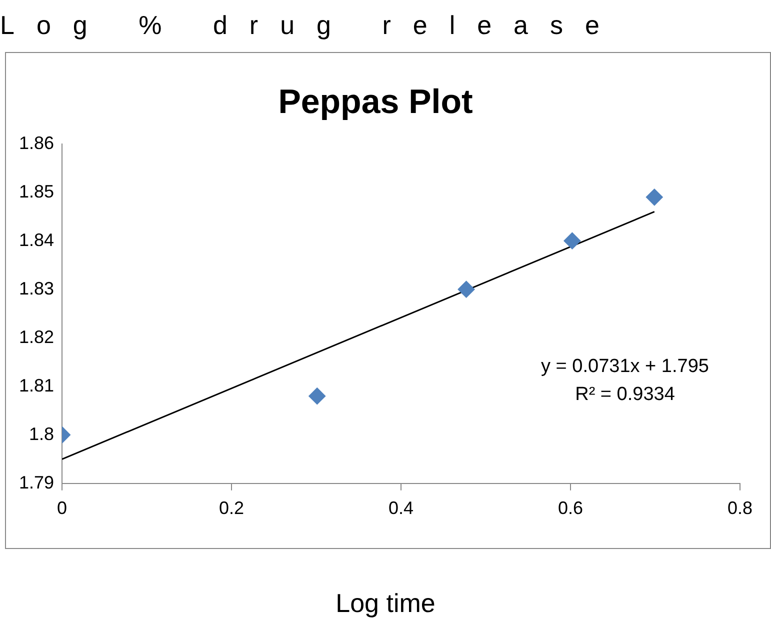 This screenshot has width=771, height=631. What do you see at coordinates (401, 508) in the screenshot?
I see `x-tick-label: 0.4` at bounding box center [401, 508].